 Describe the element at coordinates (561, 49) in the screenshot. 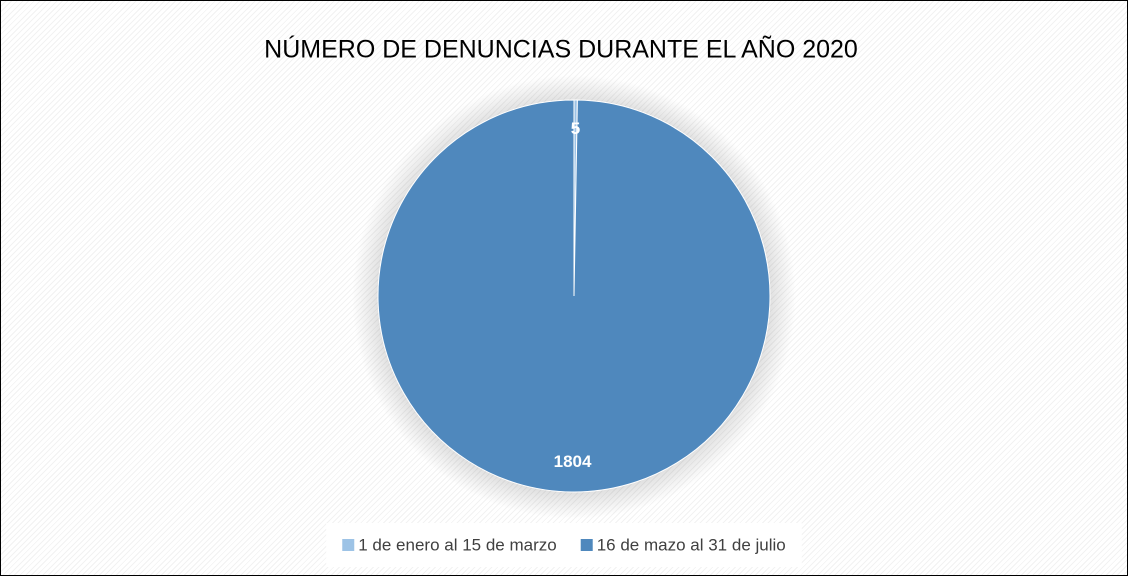

I see `chart-title: NÚMERO DE DENUNCIAS DURANTE EL AÑO 2020` at that location.